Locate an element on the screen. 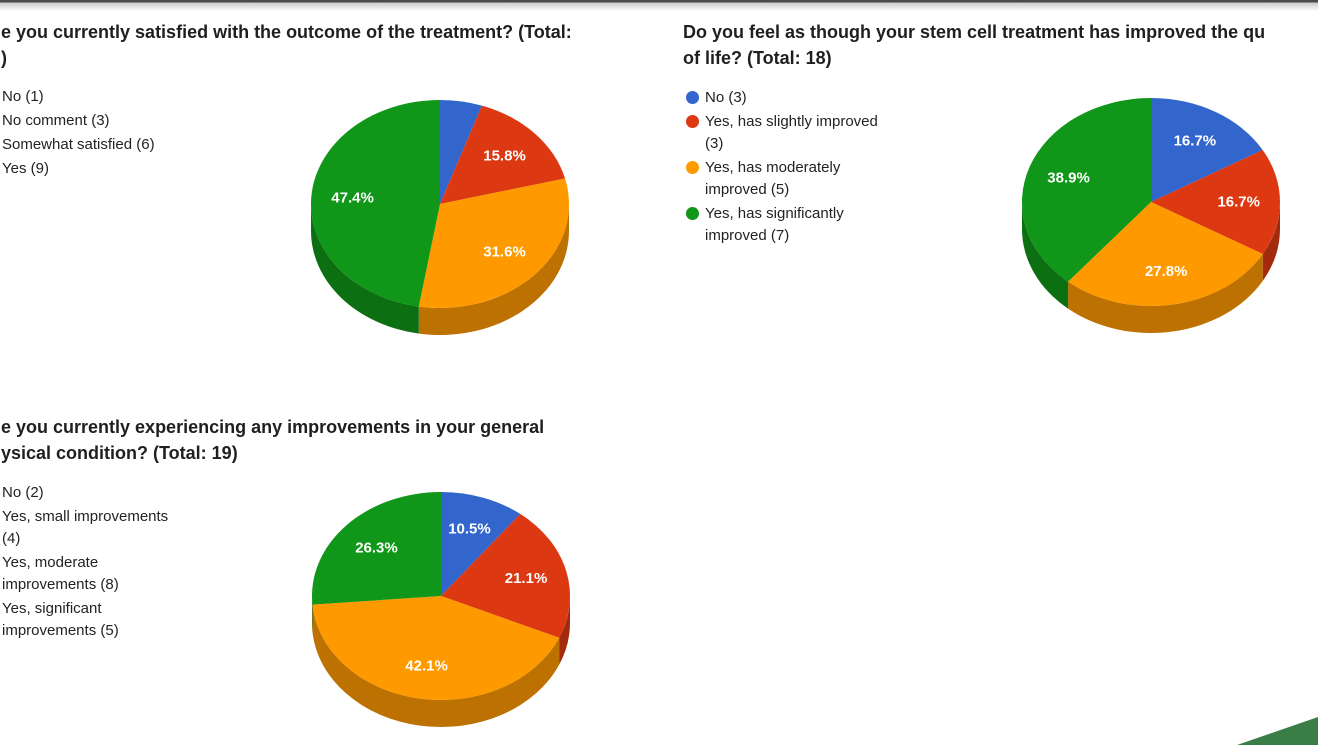 The width and height of the screenshot is (1318, 745). legend-label: No comment (3) is located at coordinates (56, 120).